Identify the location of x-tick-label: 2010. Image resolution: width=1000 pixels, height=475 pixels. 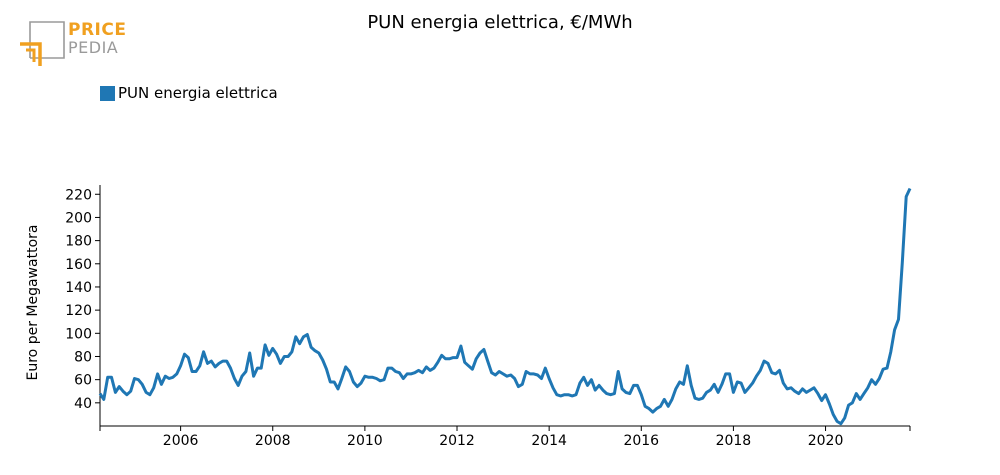
(365, 441).